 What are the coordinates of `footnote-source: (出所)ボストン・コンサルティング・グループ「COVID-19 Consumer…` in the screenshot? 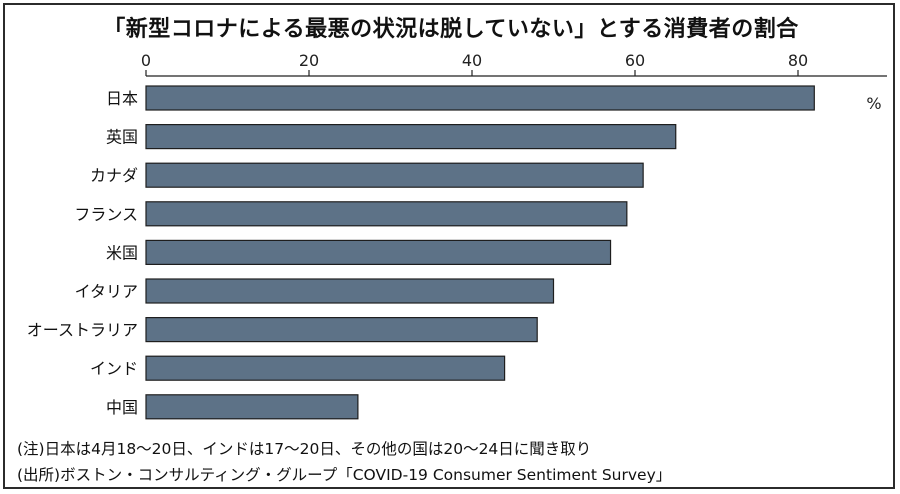 It's located at (344, 475).